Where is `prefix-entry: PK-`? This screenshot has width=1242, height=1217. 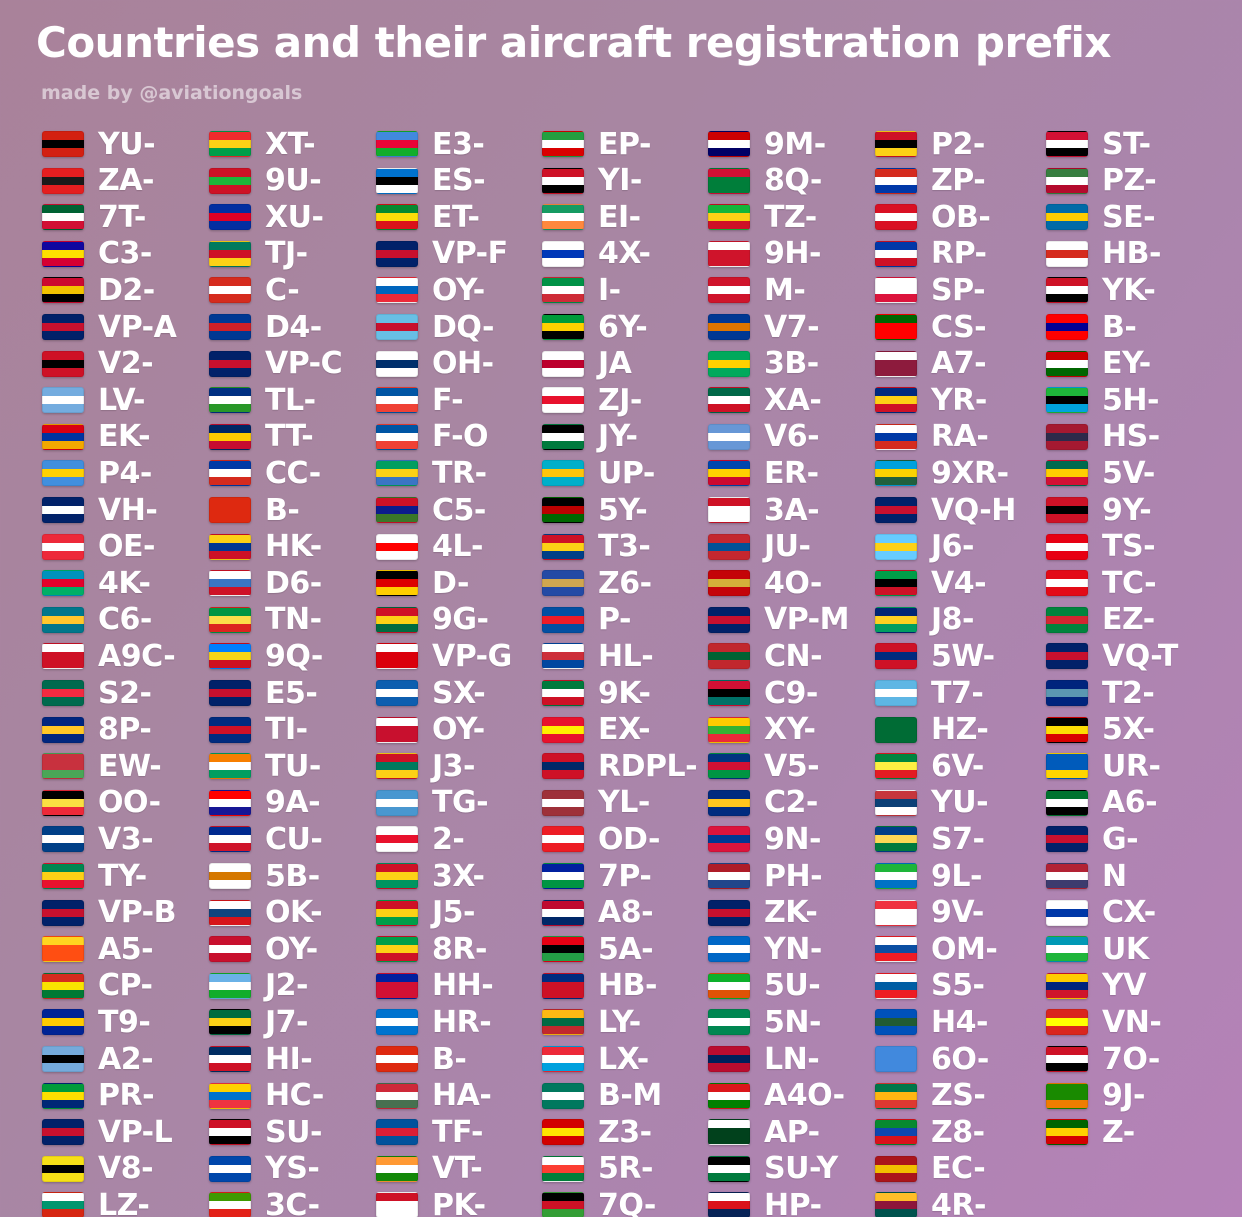
prefix-entry: PK- is located at coordinates (461, 1202).